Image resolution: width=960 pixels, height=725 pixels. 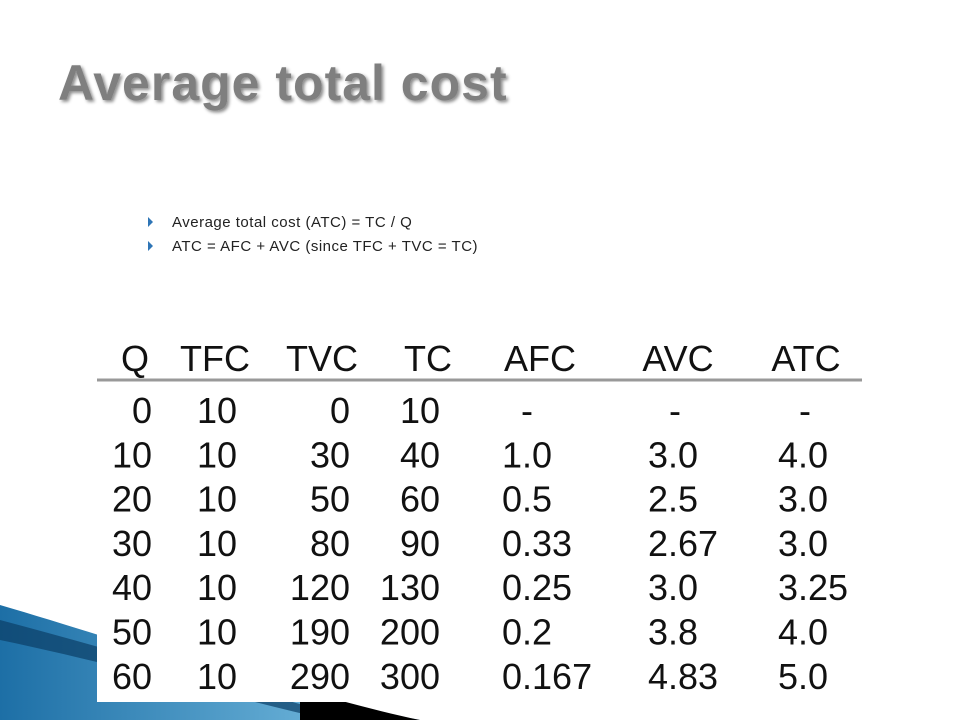 What do you see at coordinates (677, 358) in the screenshot?
I see `column-header: AVC` at bounding box center [677, 358].